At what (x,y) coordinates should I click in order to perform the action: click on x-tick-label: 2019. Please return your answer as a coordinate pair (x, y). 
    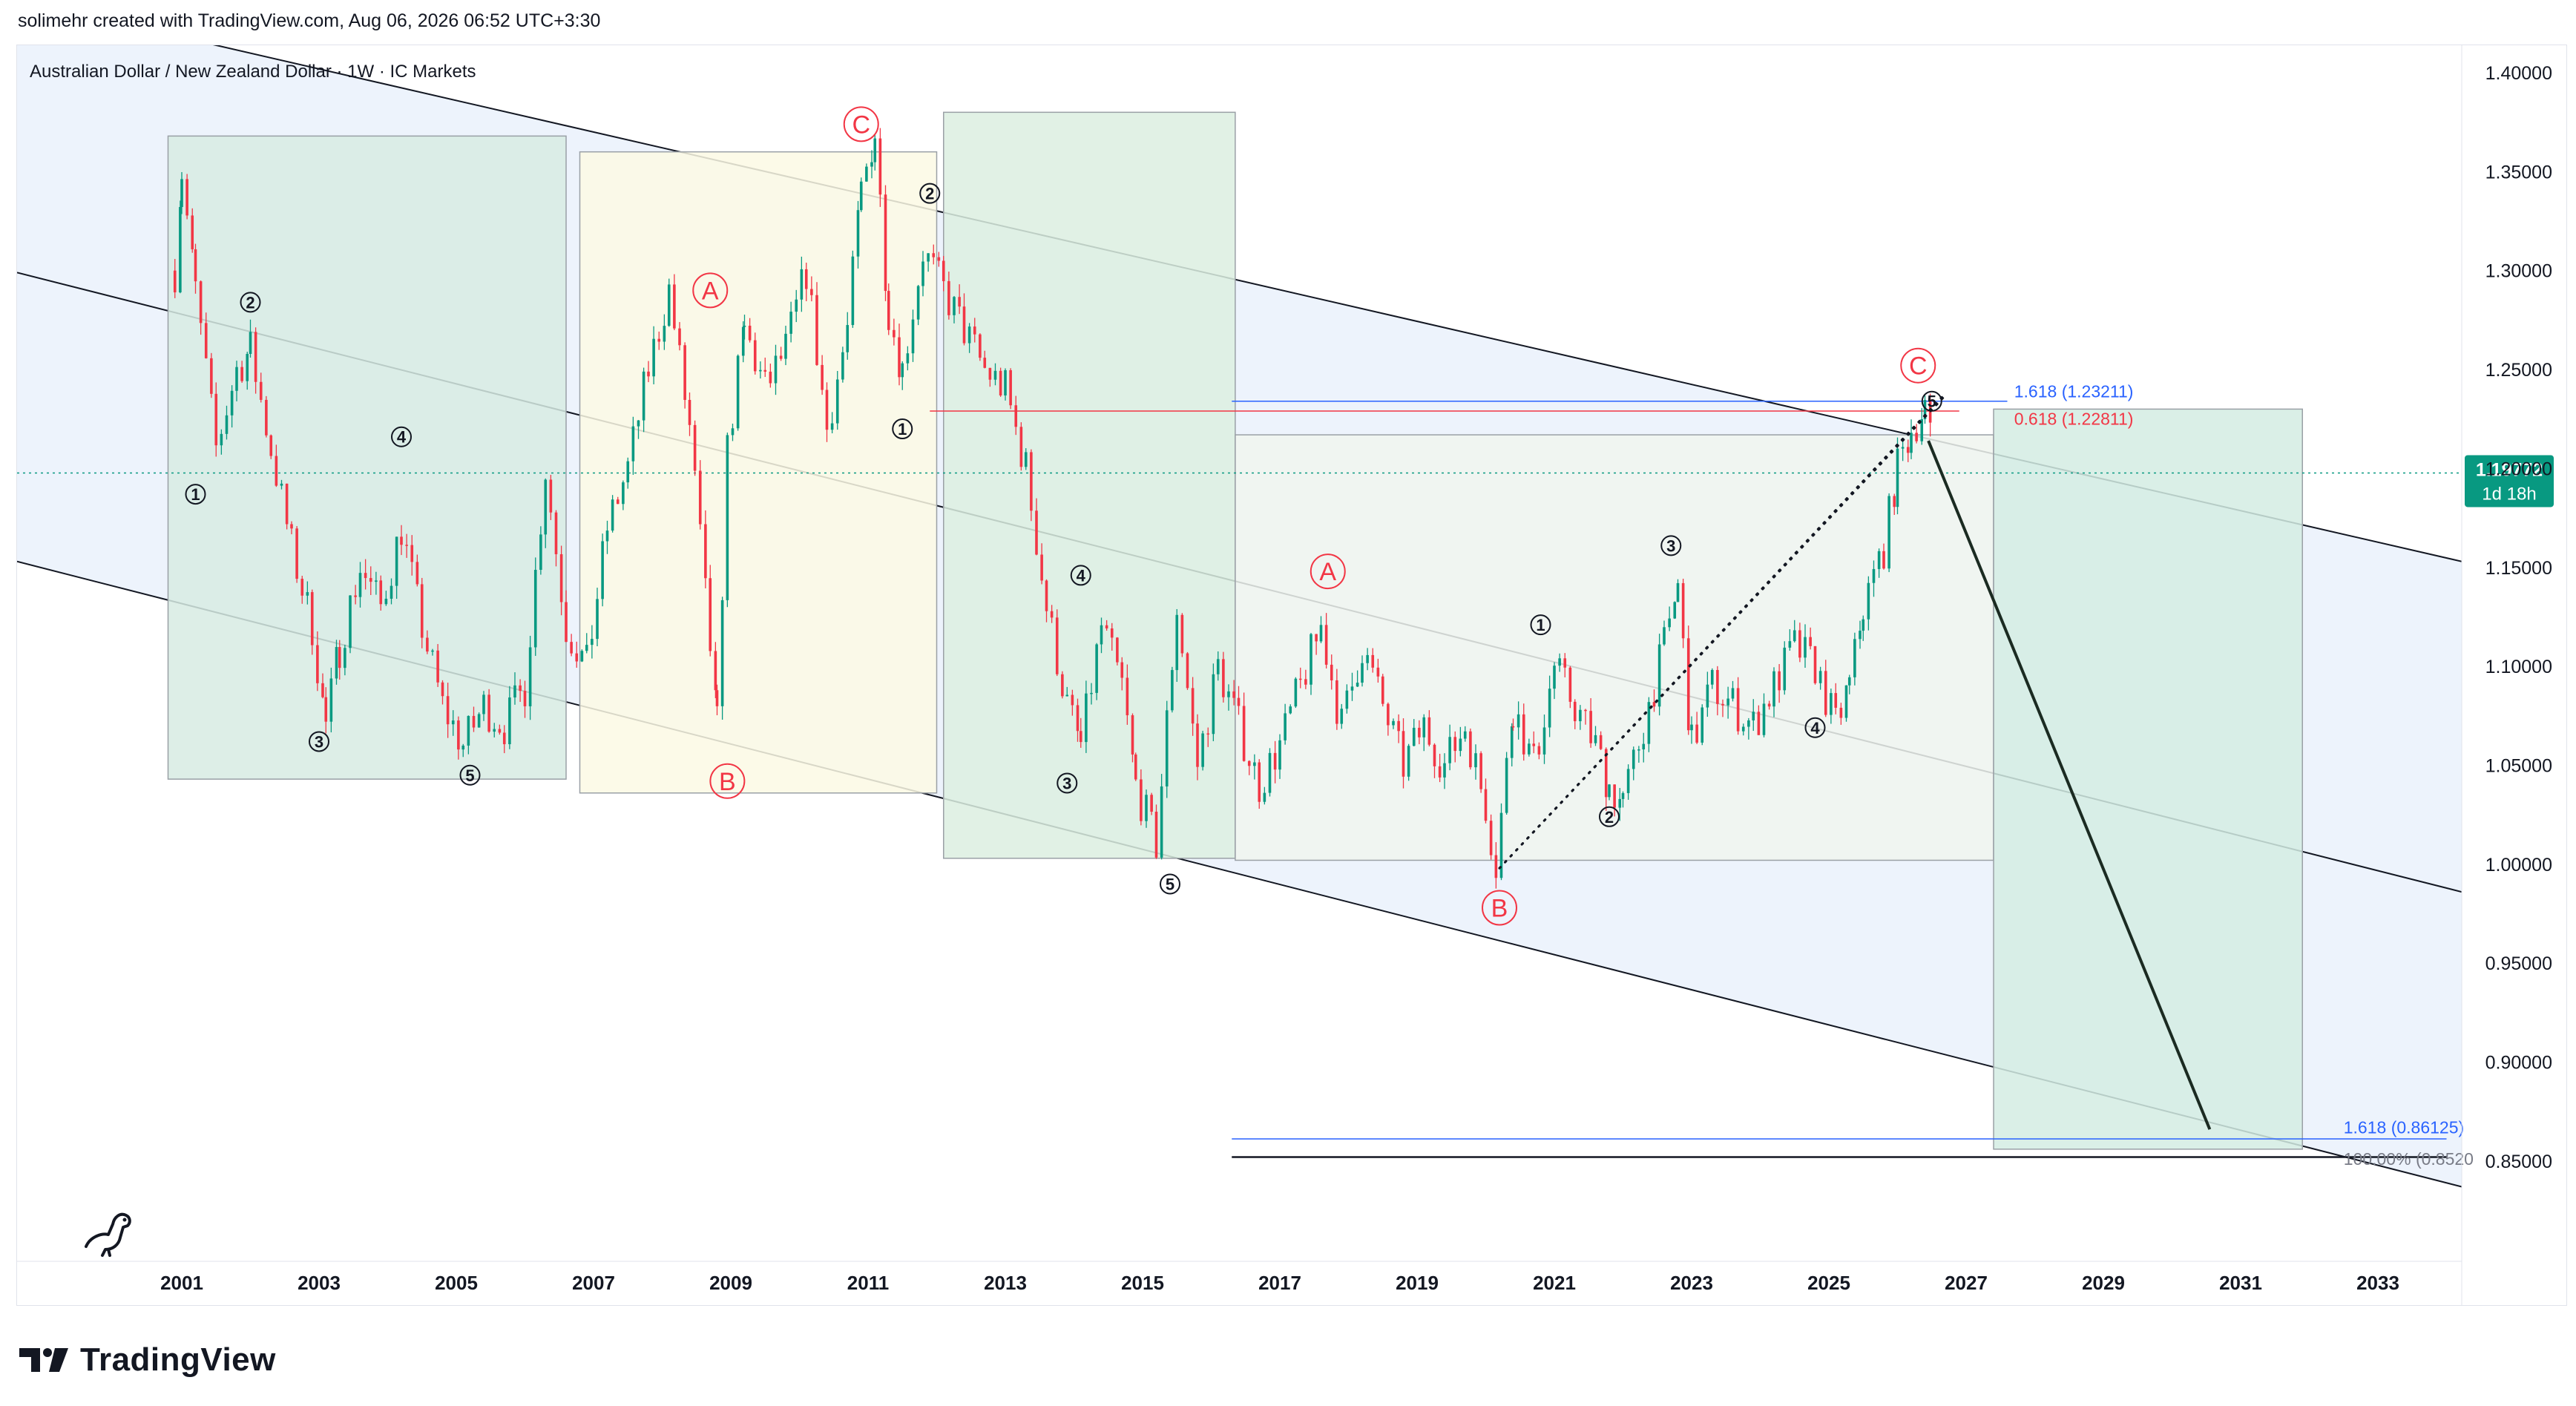
    Looking at the image, I should click on (1417, 1283).